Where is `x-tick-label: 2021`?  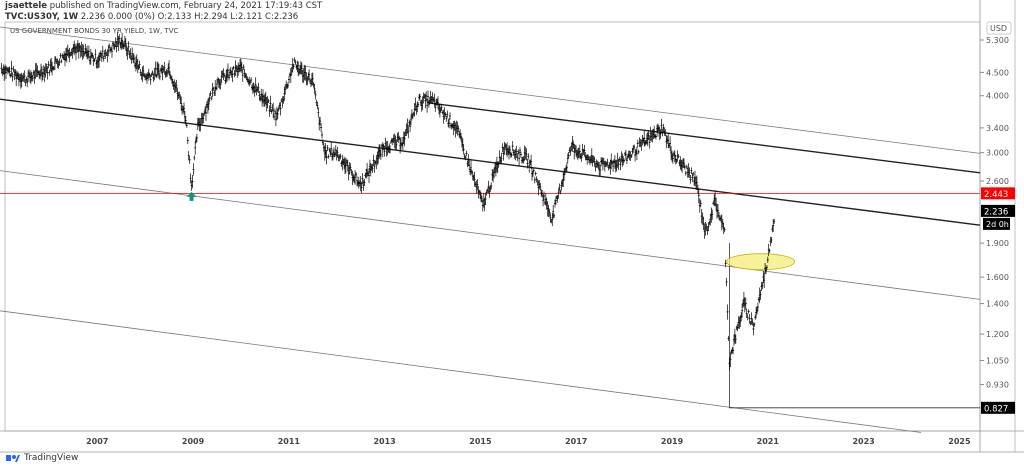 x-tick-label: 2021 is located at coordinates (768, 441).